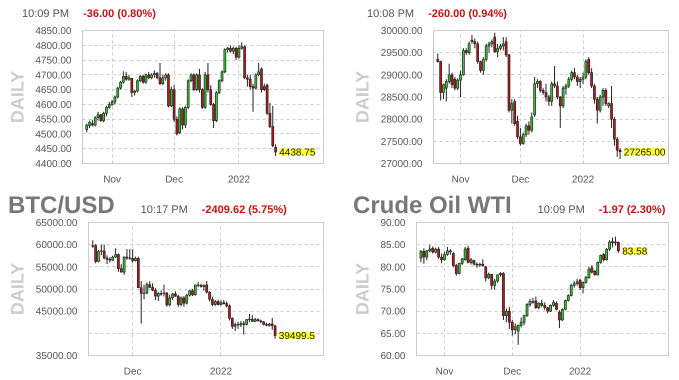 The width and height of the screenshot is (679, 380). Describe the element at coordinates (401, 76) in the screenshot. I see `y-tick-label: 29000.00` at that location.